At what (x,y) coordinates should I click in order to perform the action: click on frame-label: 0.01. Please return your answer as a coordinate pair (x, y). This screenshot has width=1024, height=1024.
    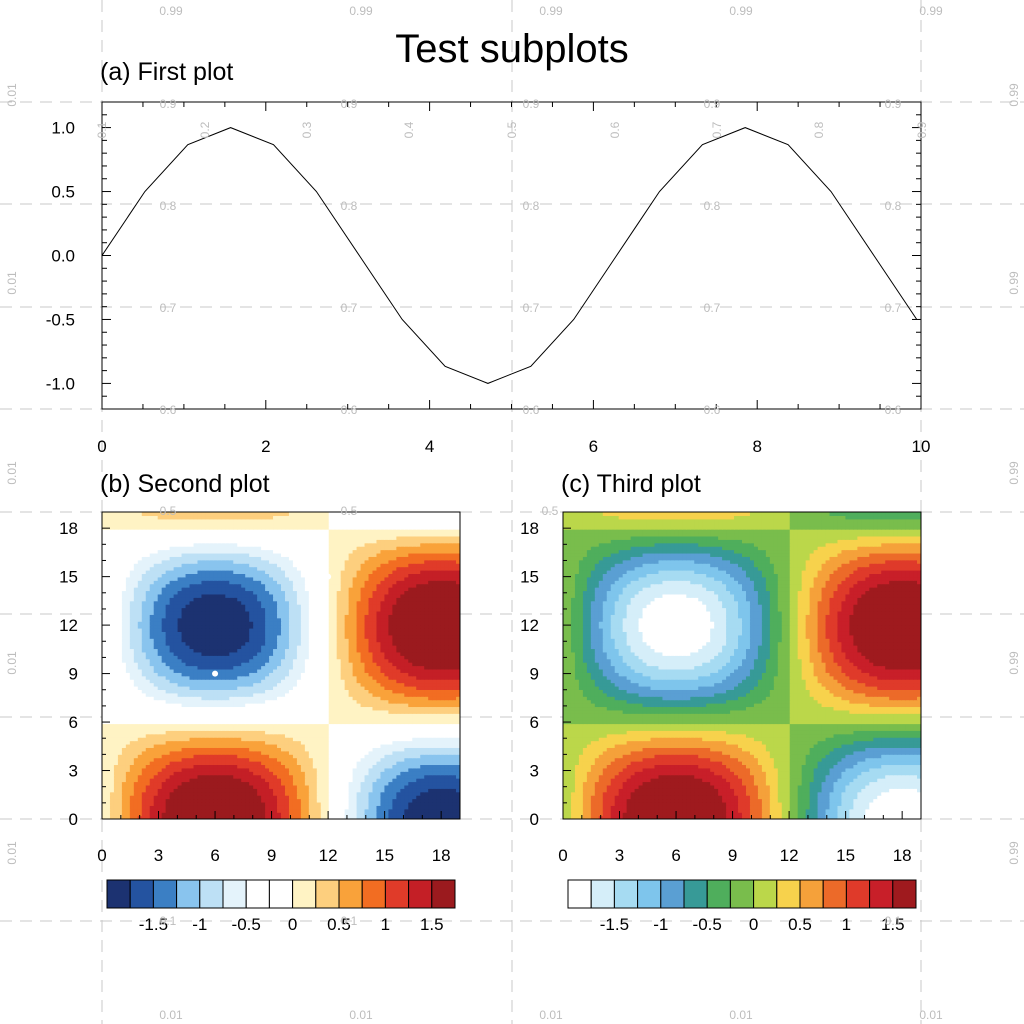
    Looking at the image, I should click on (931, 1015).